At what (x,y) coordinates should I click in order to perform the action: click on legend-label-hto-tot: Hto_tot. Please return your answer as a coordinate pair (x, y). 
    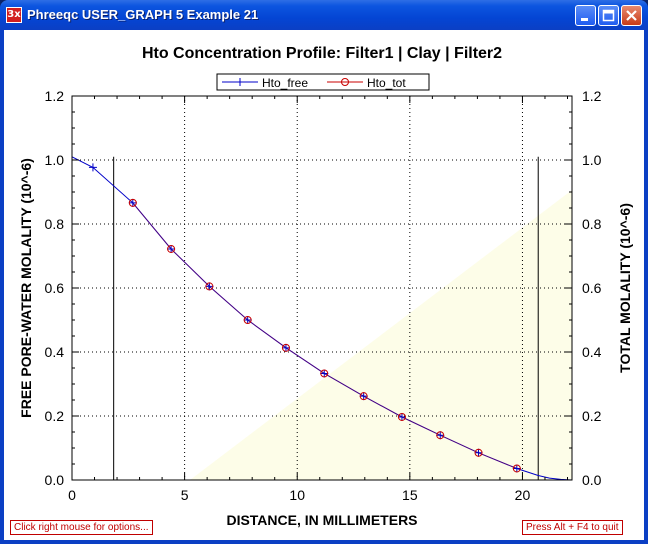
    Looking at the image, I should click on (386, 83).